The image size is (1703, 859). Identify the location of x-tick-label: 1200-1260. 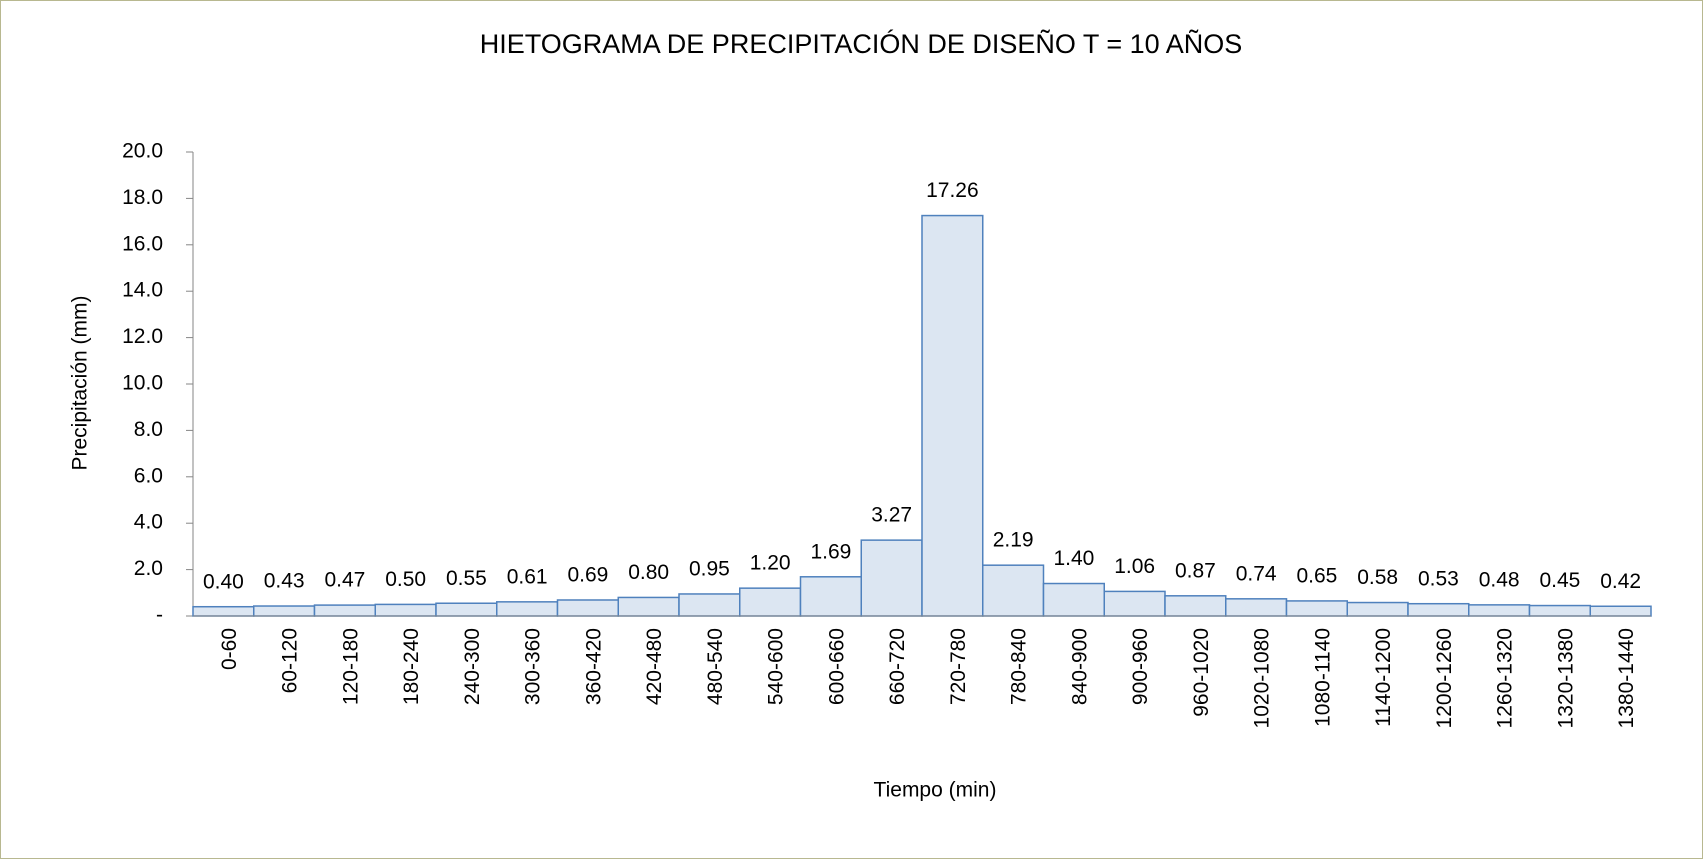
(1444, 678).